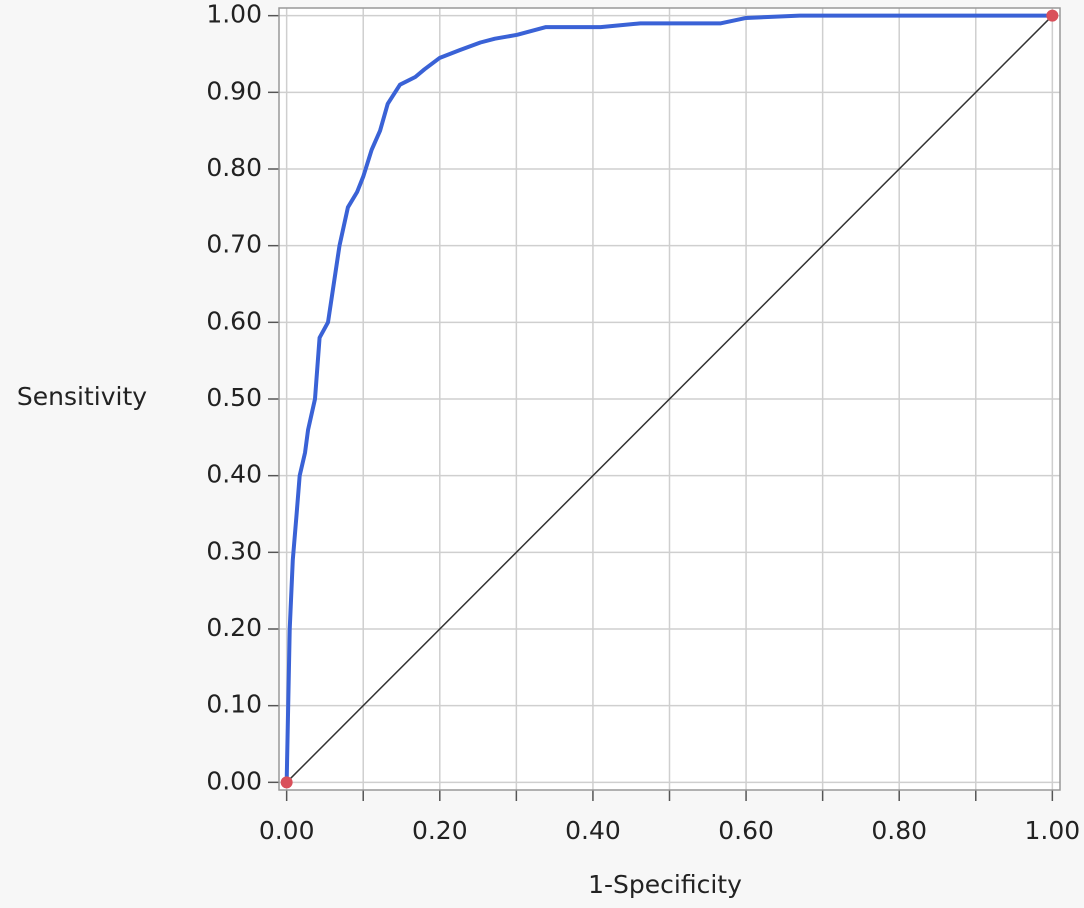  What do you see at coordinates (234, 14) in the screenshot?
I see `y-tick-label: 1.00` at bounding box center [234, 14].